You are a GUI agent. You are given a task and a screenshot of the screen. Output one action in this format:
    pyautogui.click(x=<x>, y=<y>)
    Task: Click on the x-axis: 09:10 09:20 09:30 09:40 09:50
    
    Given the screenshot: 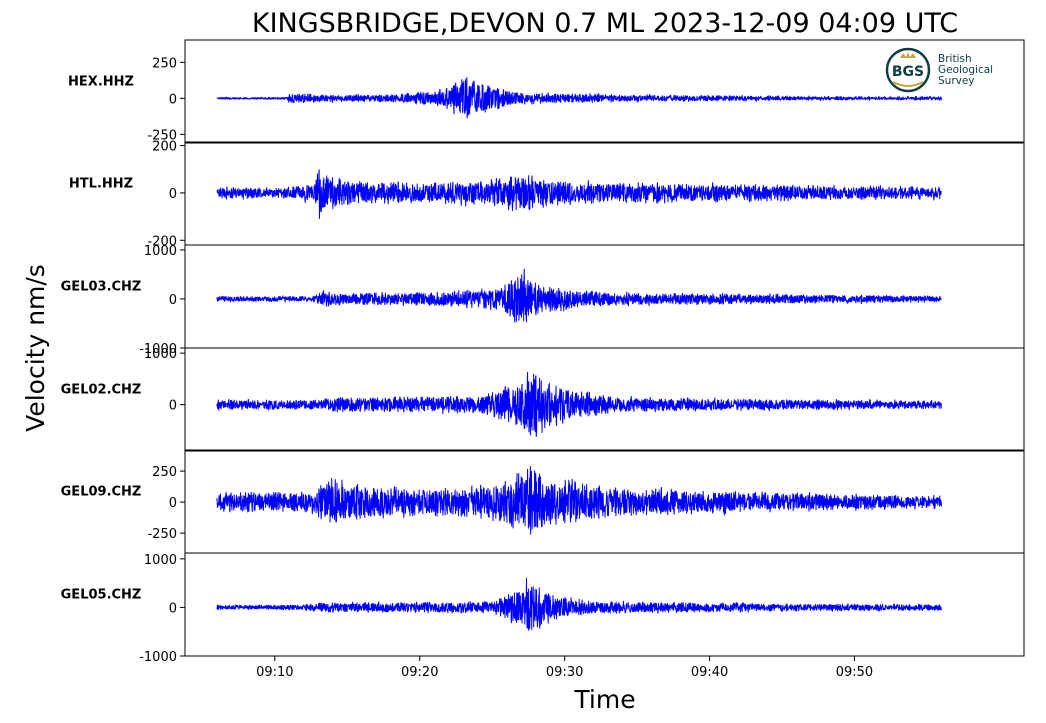 What is the action you would take?
    pyautogui.click(x=564, y=668)
    